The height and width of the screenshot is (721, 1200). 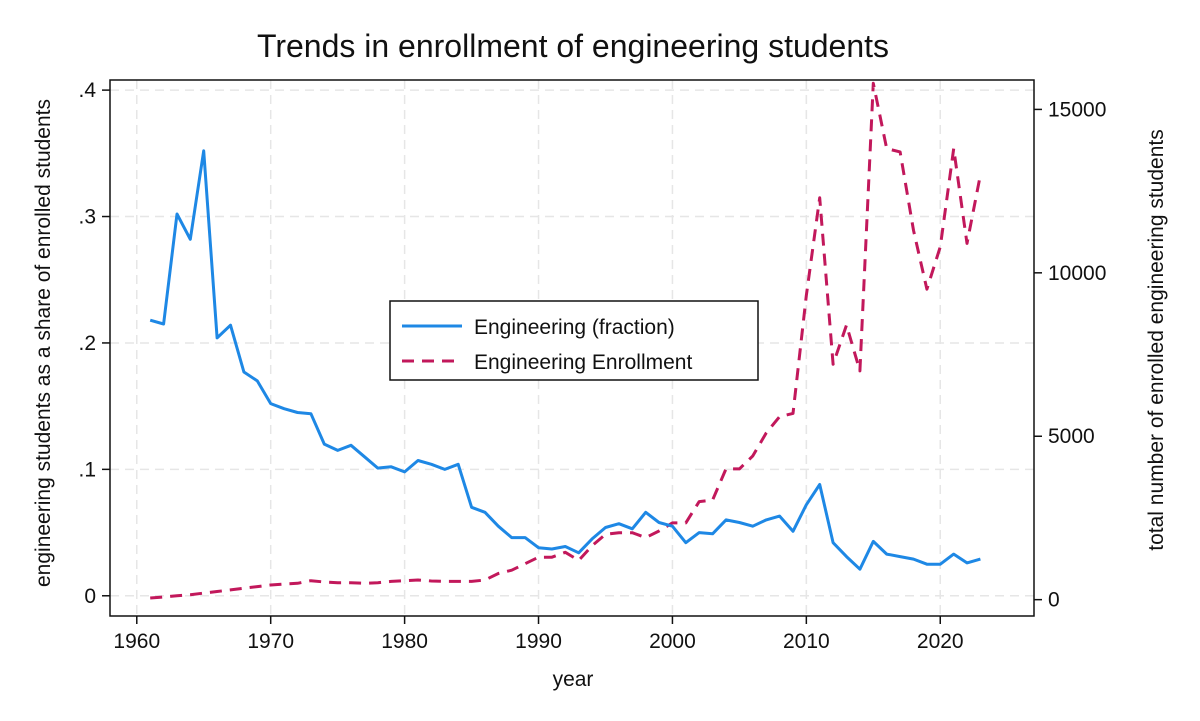 I want to click on legend-box, so click(x=574, y=340).